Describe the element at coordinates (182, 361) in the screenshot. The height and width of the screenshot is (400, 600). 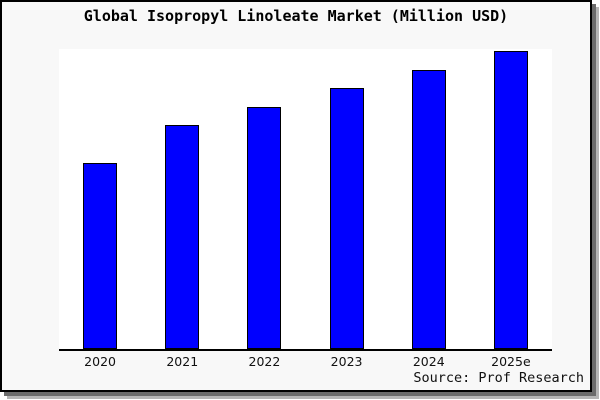
I see `x-tick-label-2021: 2021` at that location.